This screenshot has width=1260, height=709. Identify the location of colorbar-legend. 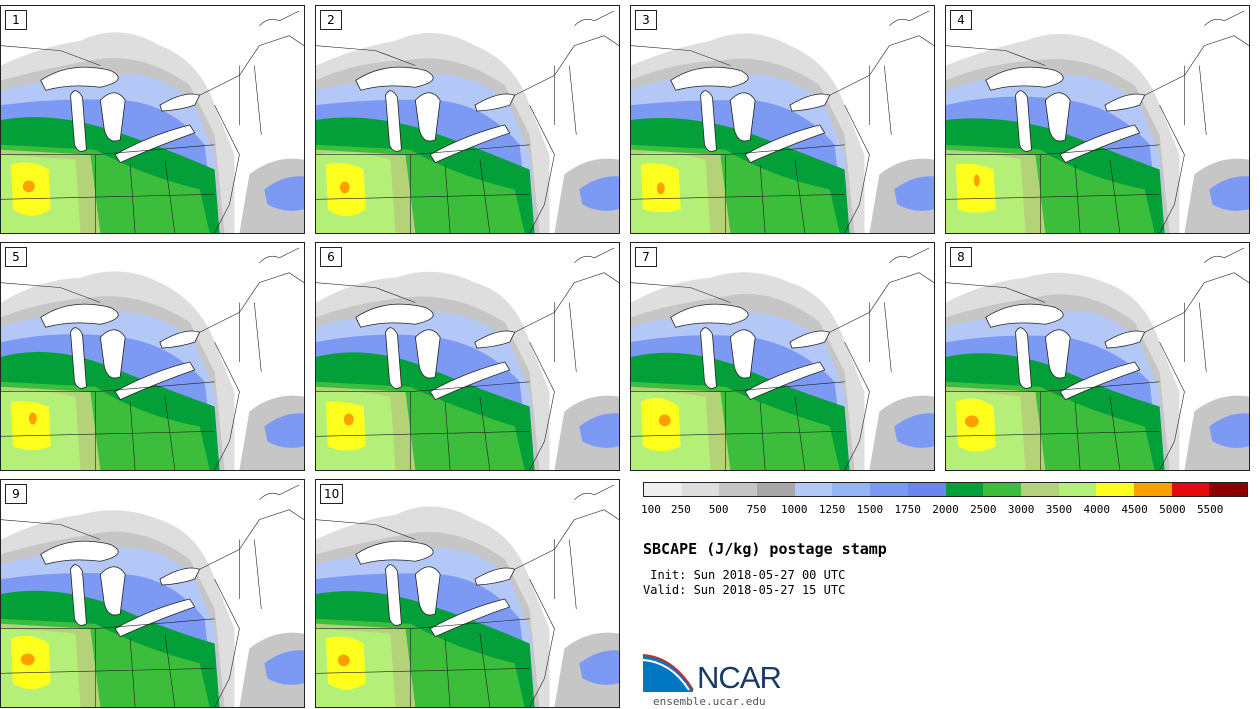
(945, 489).